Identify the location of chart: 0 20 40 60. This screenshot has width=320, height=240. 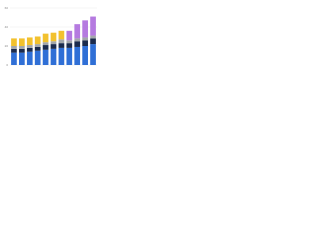
(51, 36).